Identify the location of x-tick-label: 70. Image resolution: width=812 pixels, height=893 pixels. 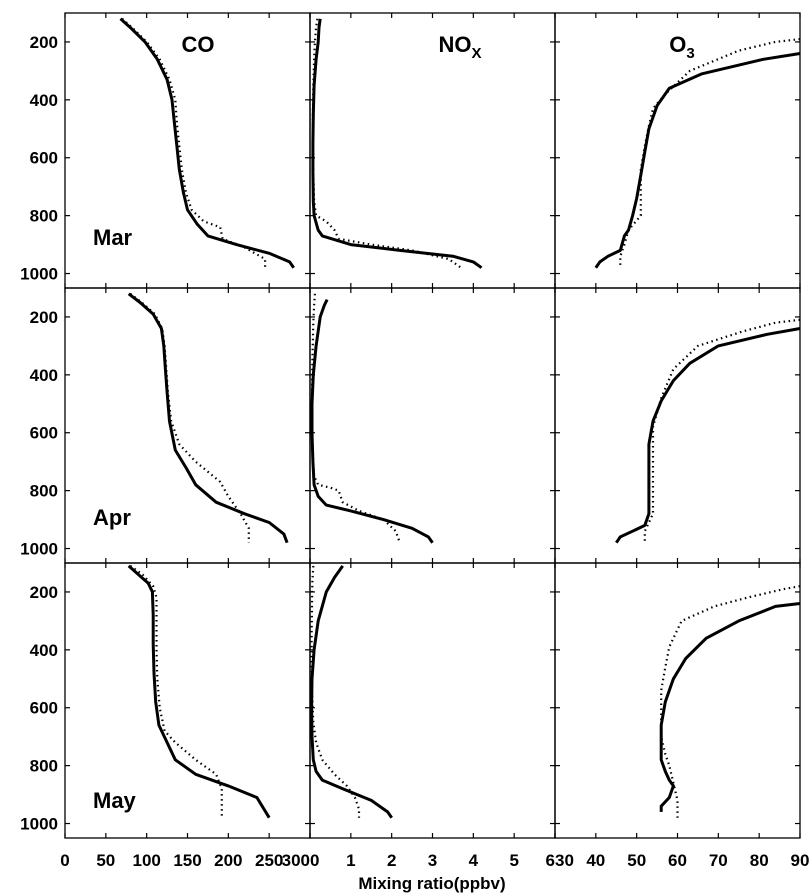
(718, 860).